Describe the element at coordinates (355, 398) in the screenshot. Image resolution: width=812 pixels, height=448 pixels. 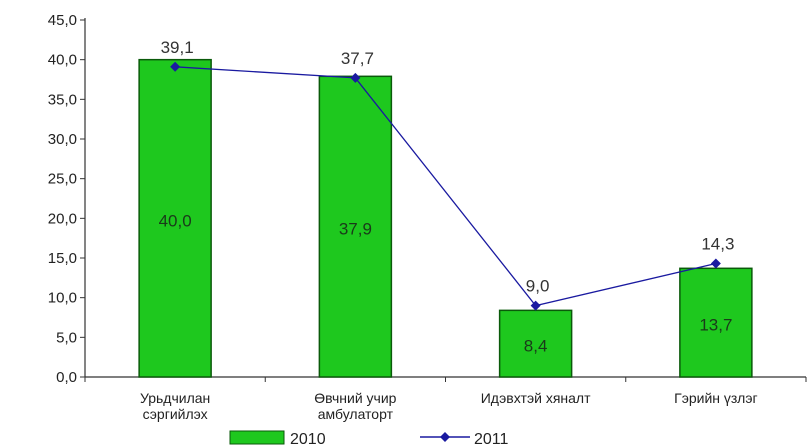
I see `x-axis-label: Өвчний учир` at that location.